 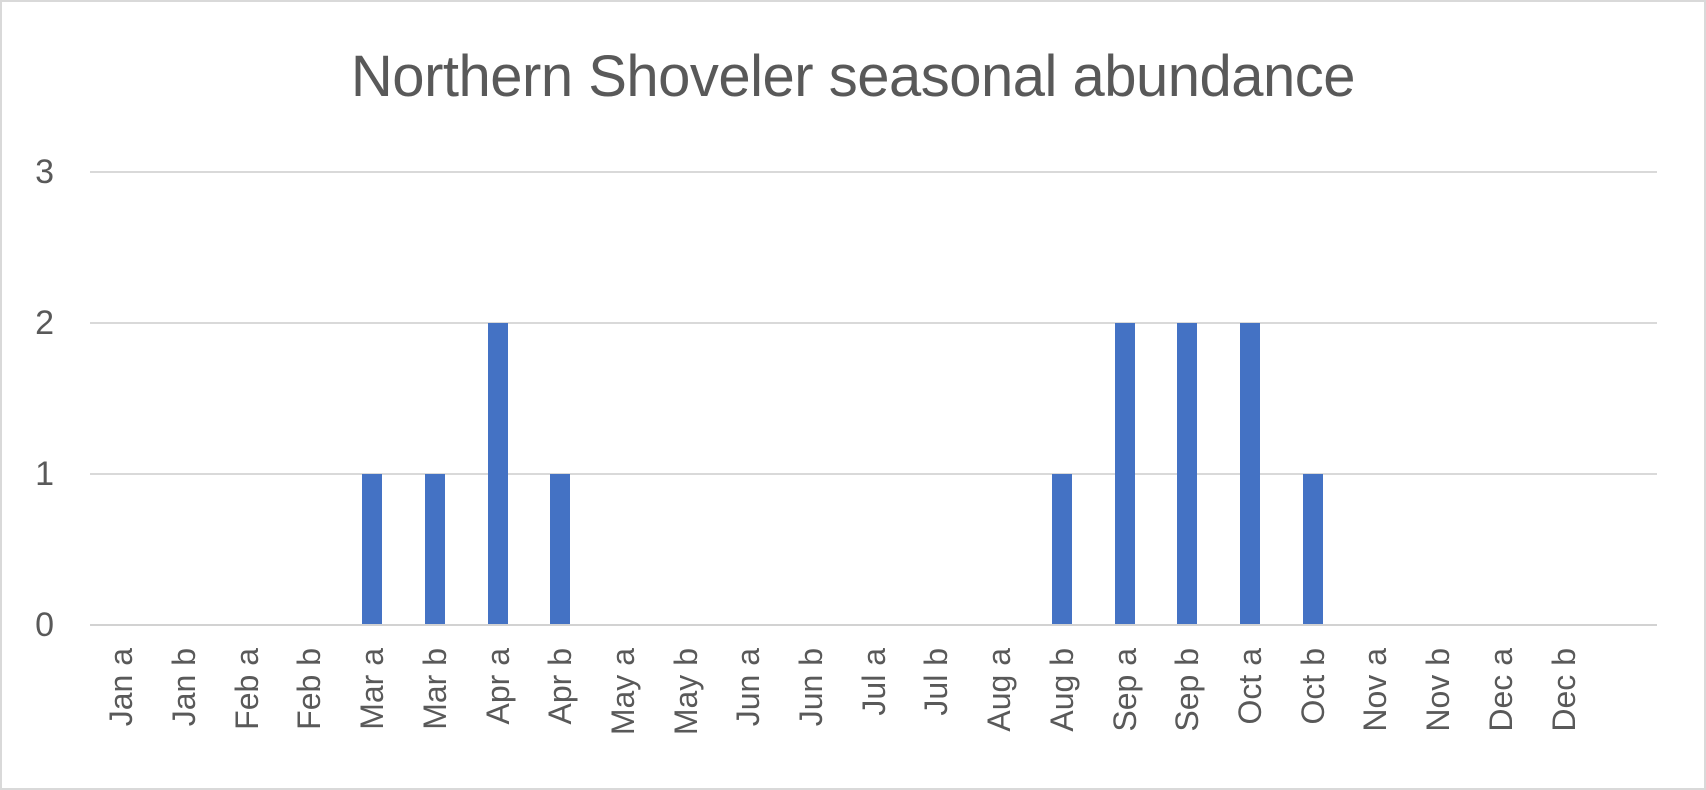 I want to click on x-label-cell: Aug b, so click(x=1062, y=714).